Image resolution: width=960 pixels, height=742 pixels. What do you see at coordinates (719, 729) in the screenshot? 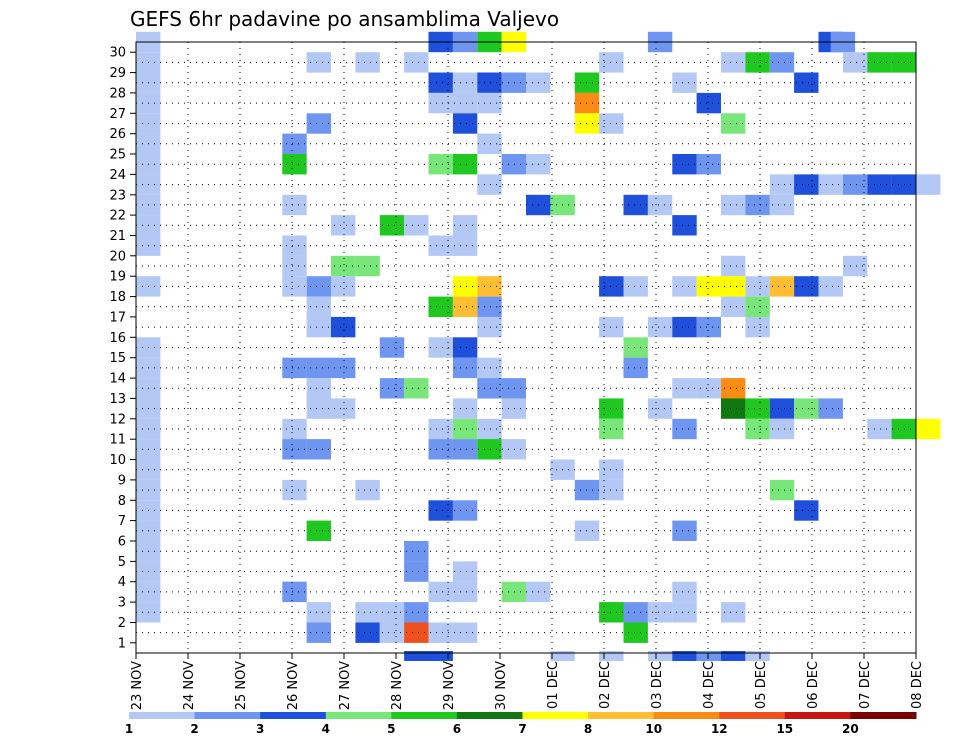
I see `legend-label: 12` at bounding box center [719, 729].